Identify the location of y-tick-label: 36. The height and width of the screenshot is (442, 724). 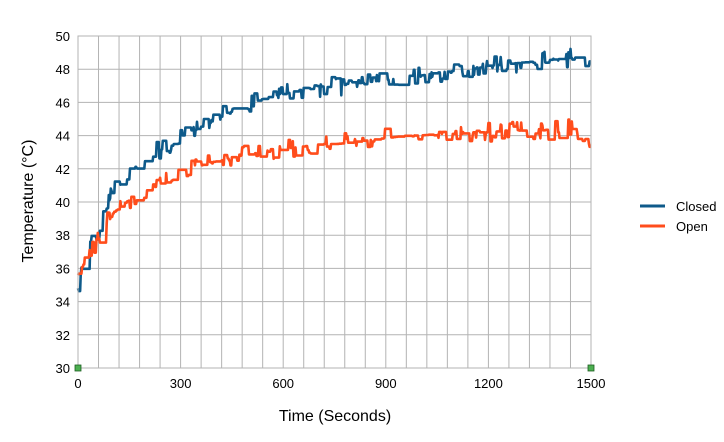
(63, 268).